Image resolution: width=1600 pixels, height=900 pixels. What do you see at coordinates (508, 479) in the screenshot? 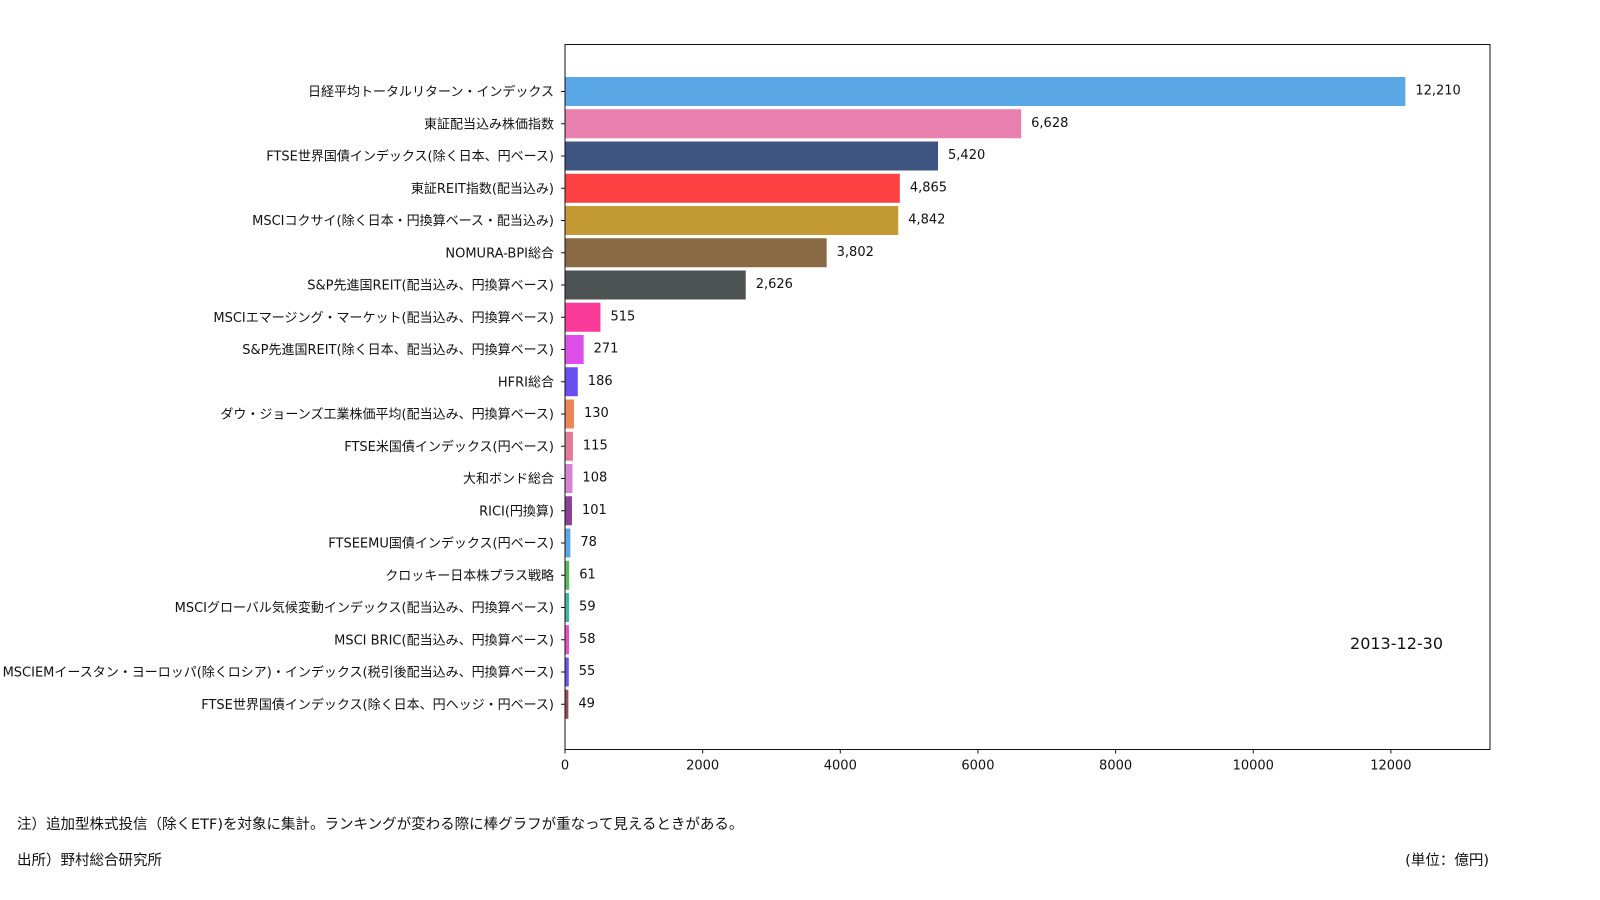
I see `category-label: 大和ボンド総合` at bounding box center [508, 479].